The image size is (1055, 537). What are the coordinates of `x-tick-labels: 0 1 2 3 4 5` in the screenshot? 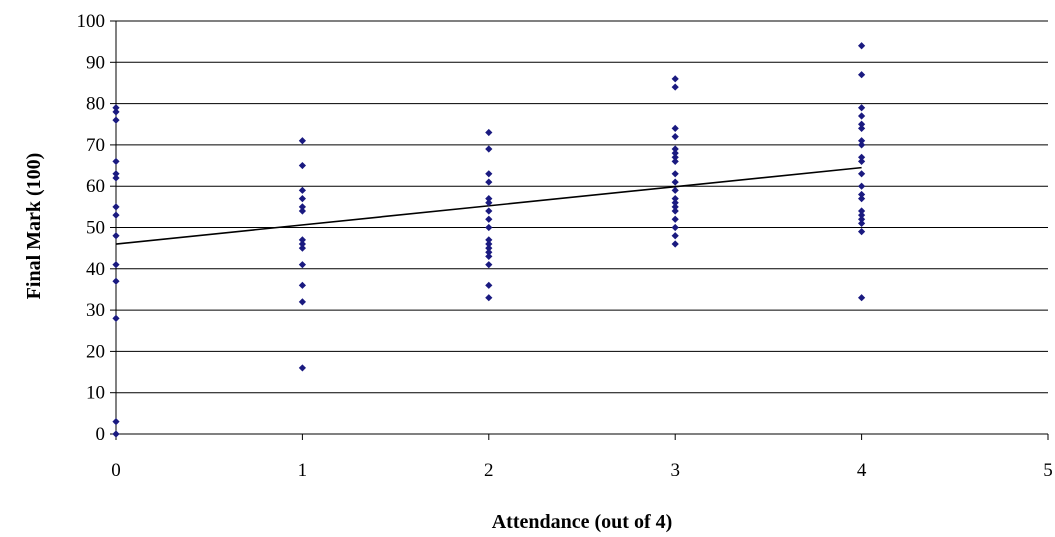 It's located at (582, 470).